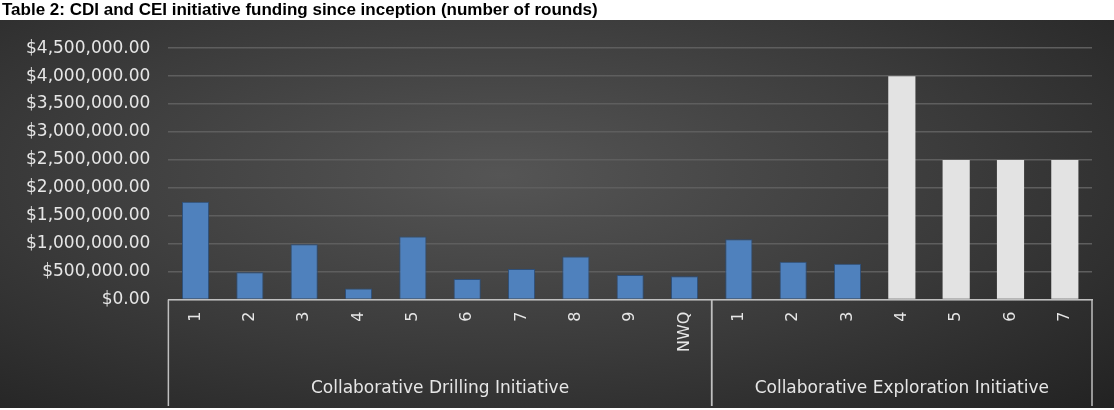 This screenshot has width=1114, height=410. Describe the element at coordinates (88, 158) in the screenshot. I see `y-tick-label: $2,500,000.00` at that location.